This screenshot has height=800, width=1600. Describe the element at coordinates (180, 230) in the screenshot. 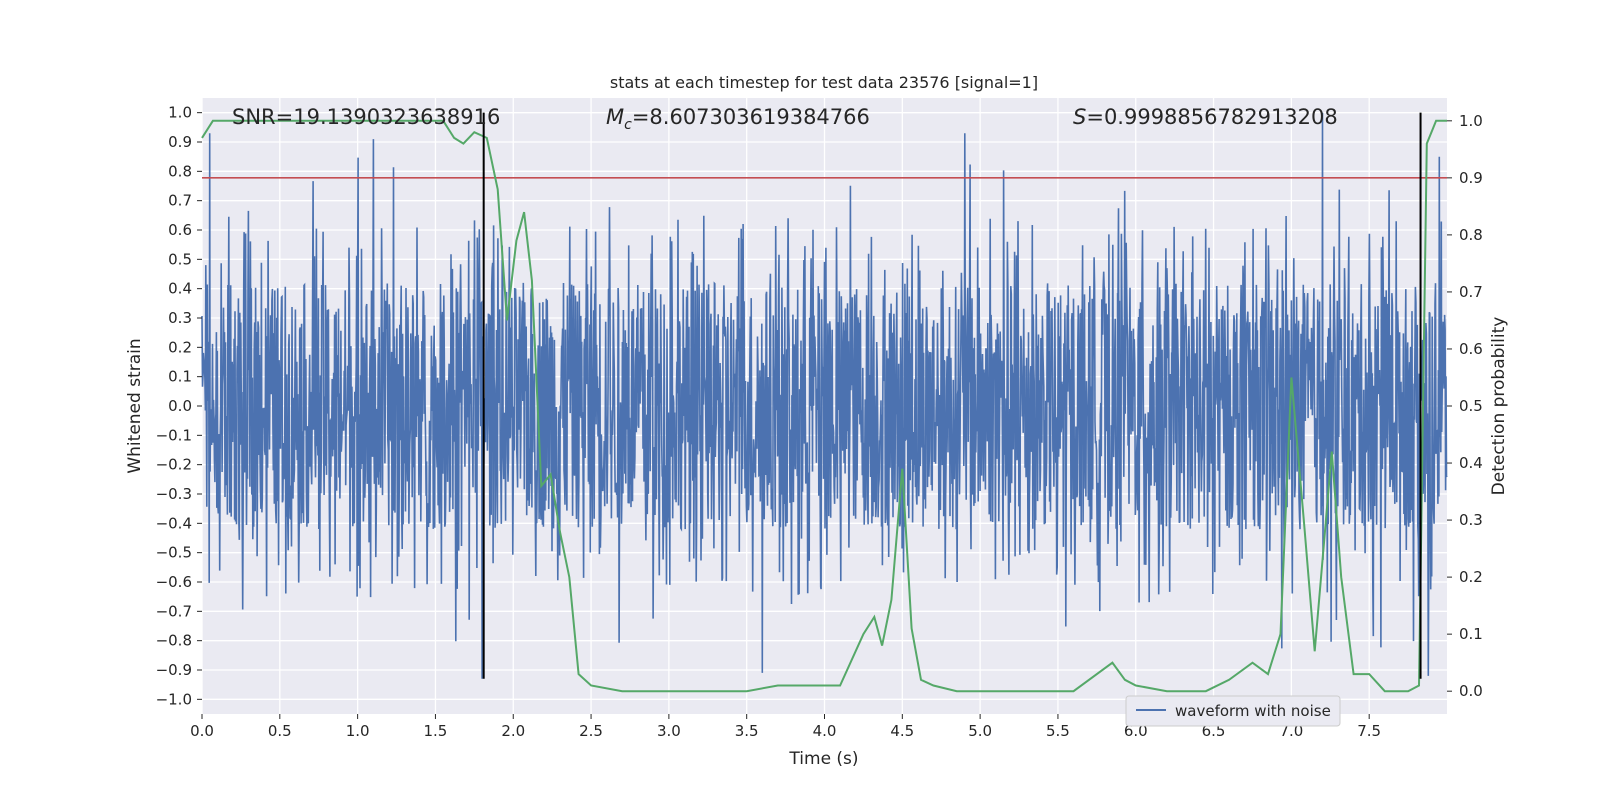

I see `y-tick-label: 0.6` at that location.